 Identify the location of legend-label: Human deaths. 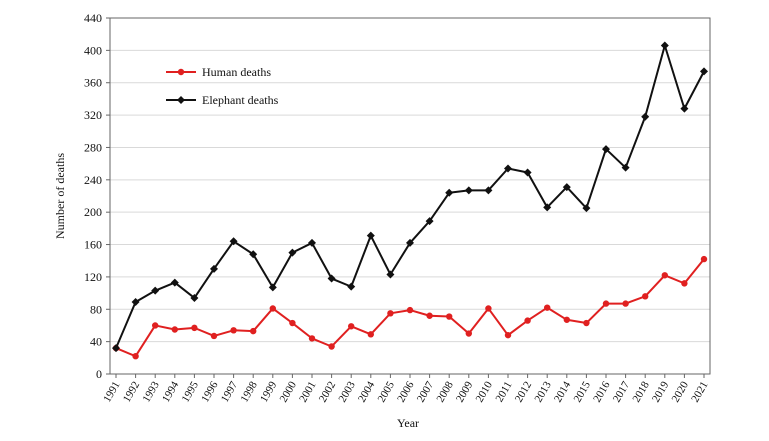
(236, 72).